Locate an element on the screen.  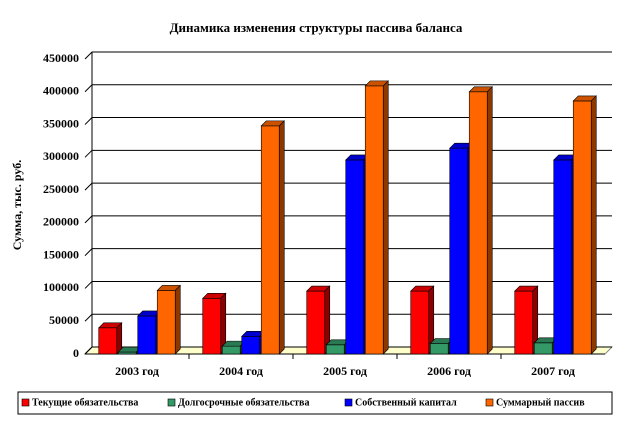
x-tick-label: 2004 год is located at coordinates (241, 371).